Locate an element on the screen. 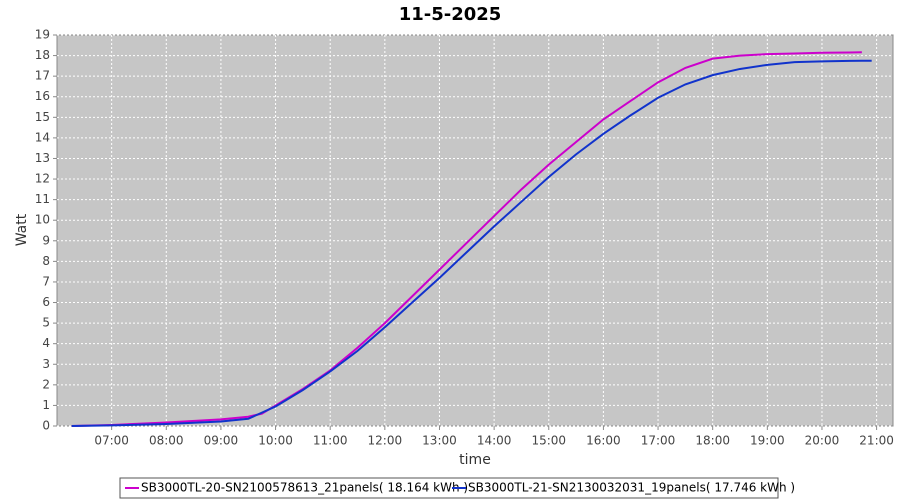 The height and width of the screenshot is (500, 900). x-tick-label: 08:00 is located at coordinates (166, 441).